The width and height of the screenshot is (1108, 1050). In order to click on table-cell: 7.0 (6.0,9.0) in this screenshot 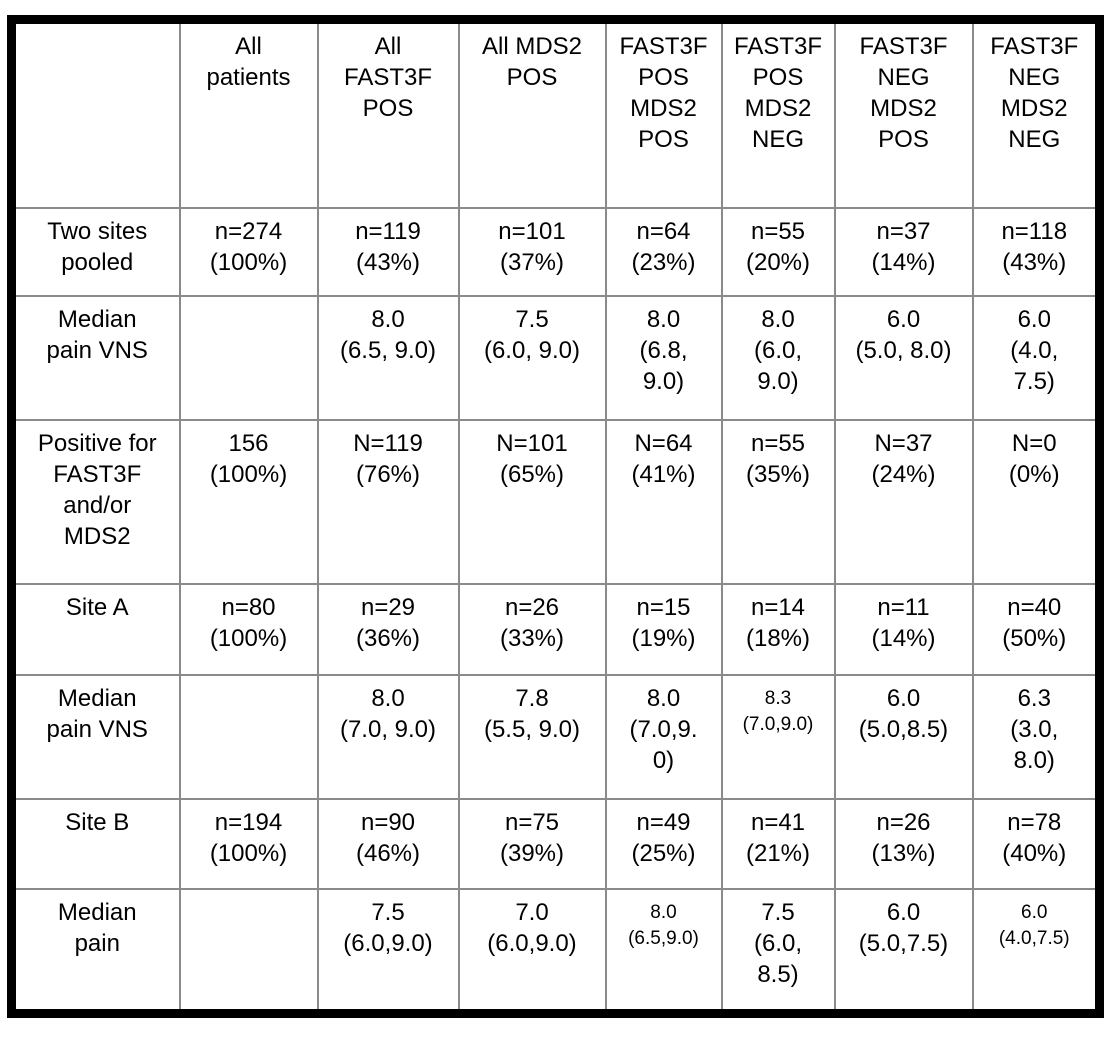, I will do `click(532, 951)`.